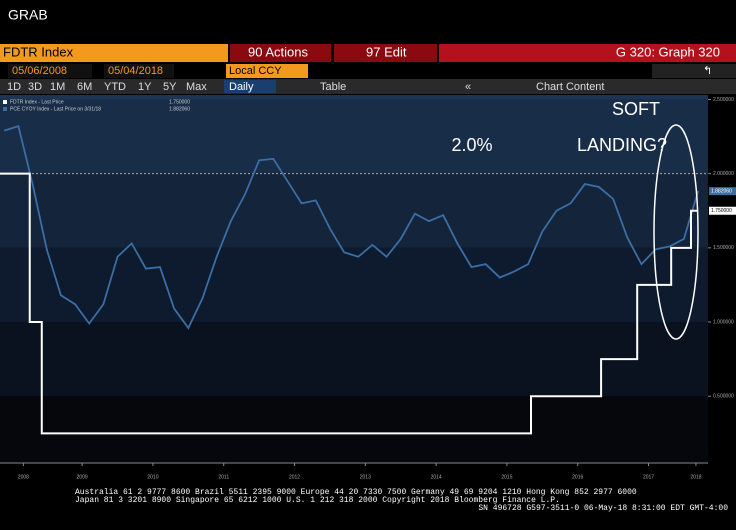  I want to click on y-tick-label: 2.000000, so click(723, 174).